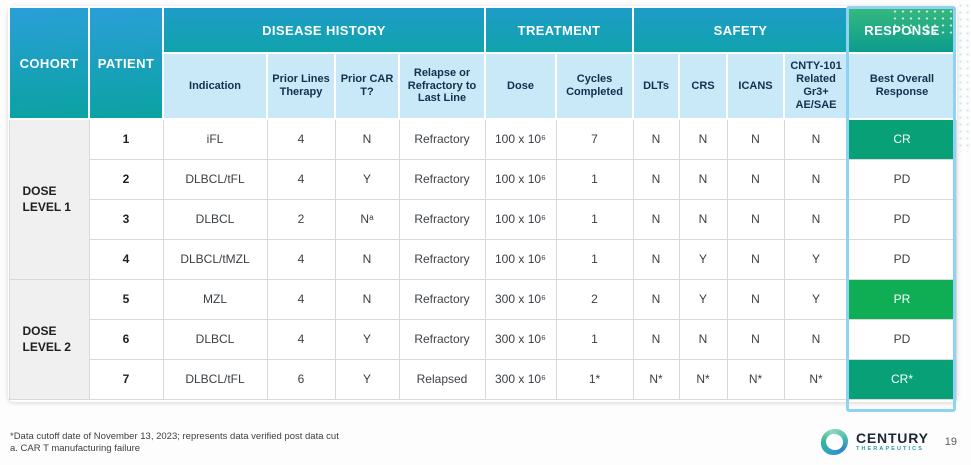 This screenshot has height=465, width=971. I want to click on cell-patient: 1, so click(126, 139).